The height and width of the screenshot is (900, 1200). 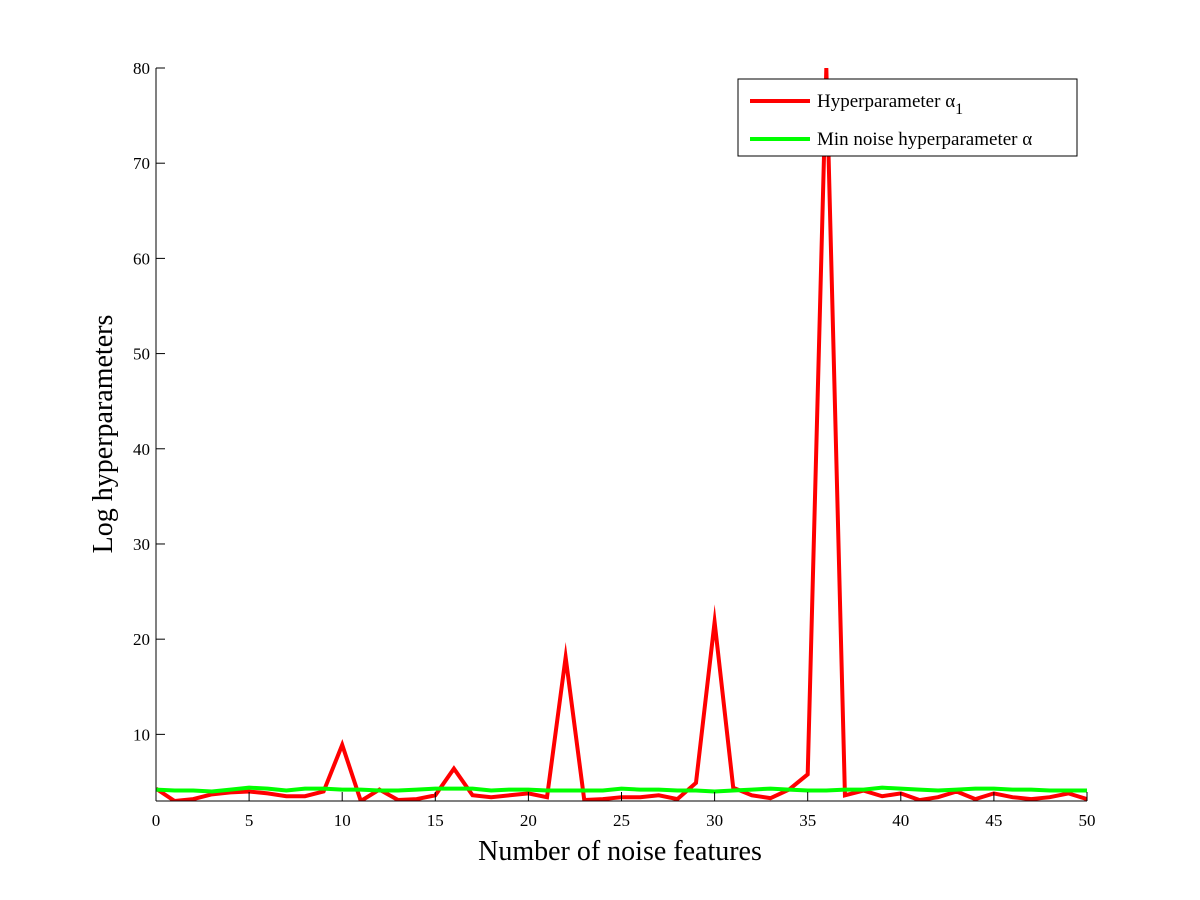 I want to click on y-tick-label: 30, so click(x=141, y=544).